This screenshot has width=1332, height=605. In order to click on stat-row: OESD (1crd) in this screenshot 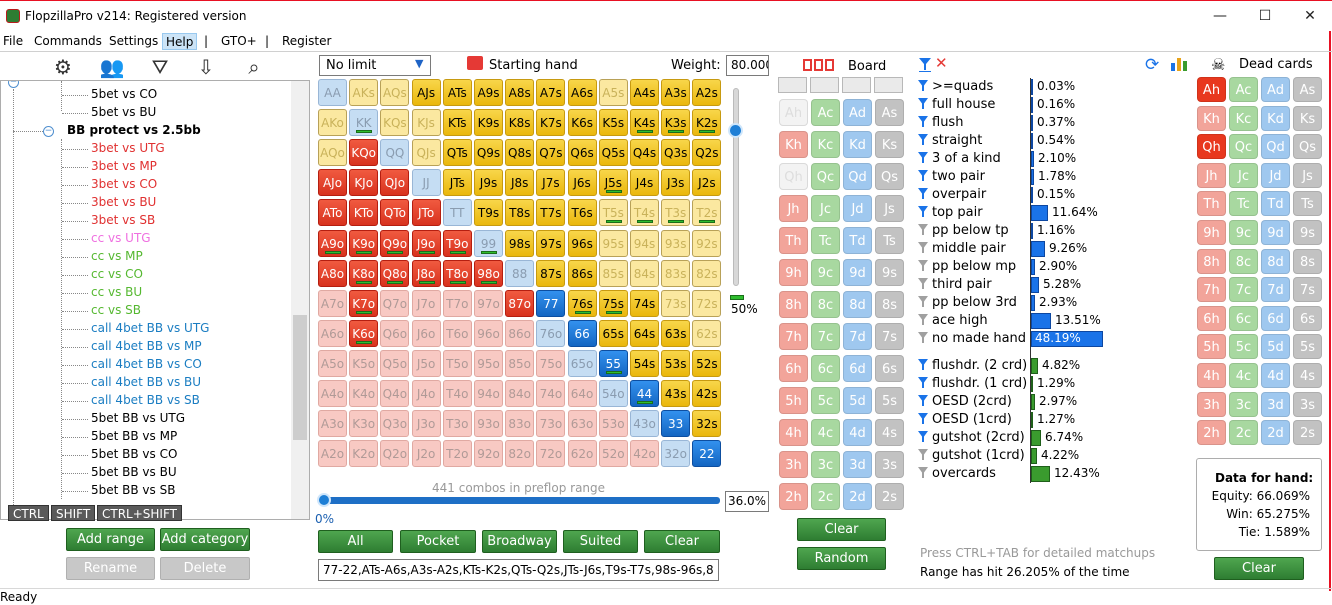, I will do `click(965, 419)`.